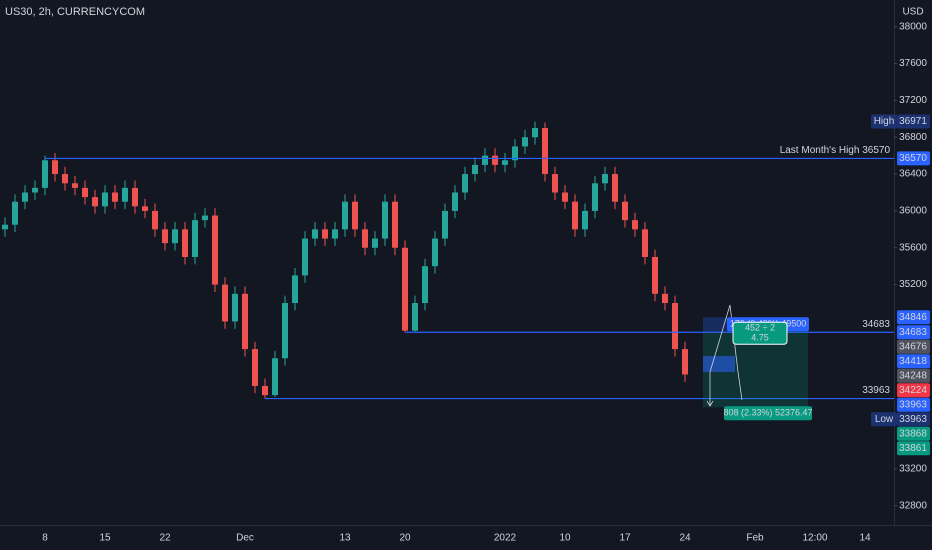  What do you see at coordinates (768, 413) in the screenshot?
I see `target-label-box` at bounding box center [768, 413].